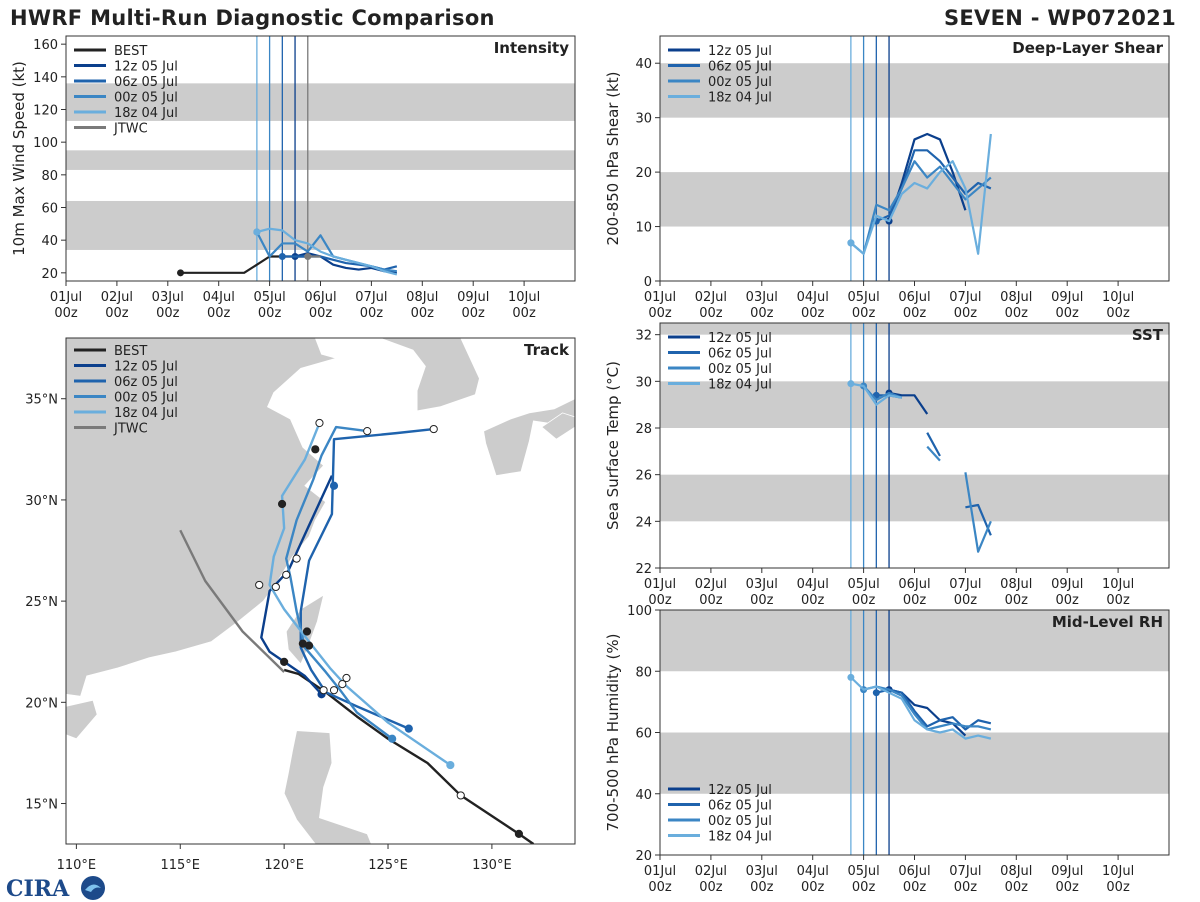  I want to click on rh-legend-label: 18z 04 Jul, so click(740, 837).